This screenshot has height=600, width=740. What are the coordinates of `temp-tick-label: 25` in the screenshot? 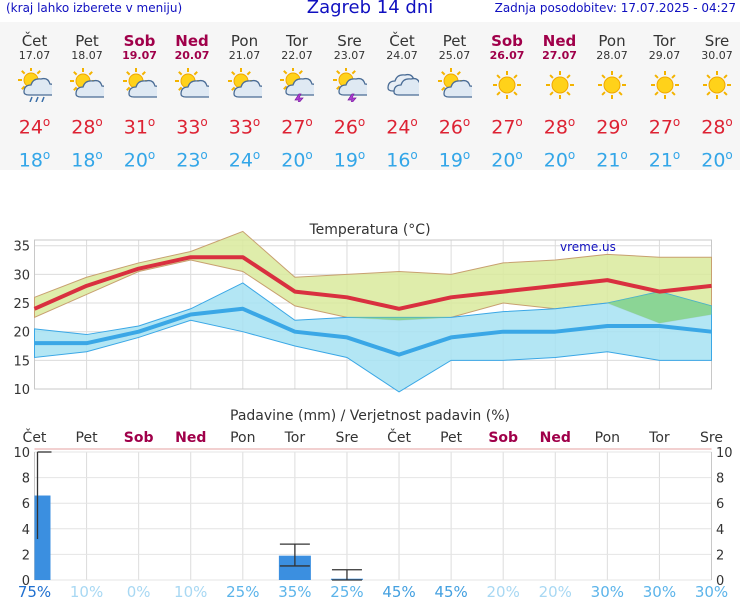 It's located at (21, 304).